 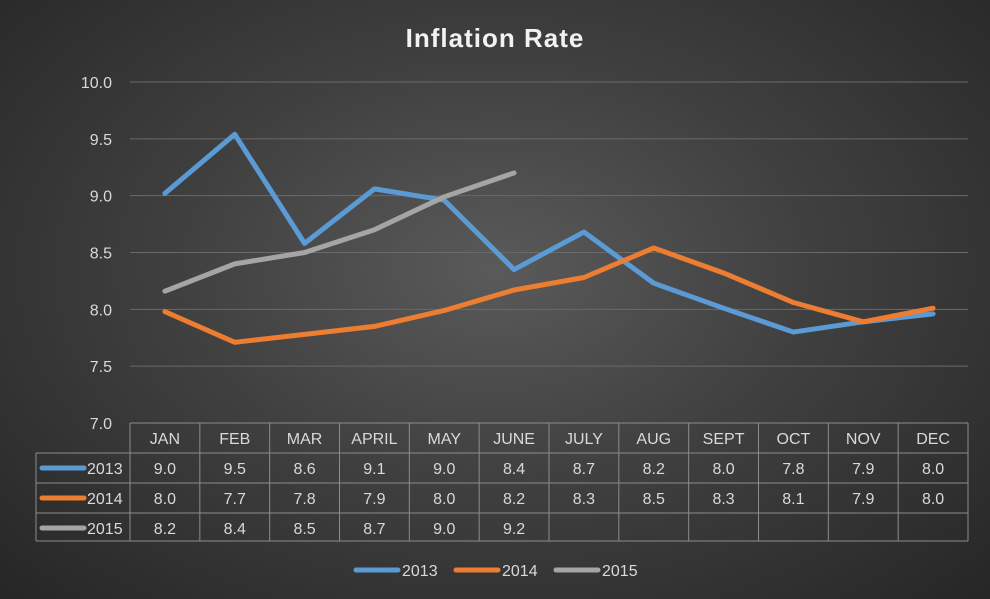 I want to click on x-tick-label: OCT, so click(x=794, y=439).